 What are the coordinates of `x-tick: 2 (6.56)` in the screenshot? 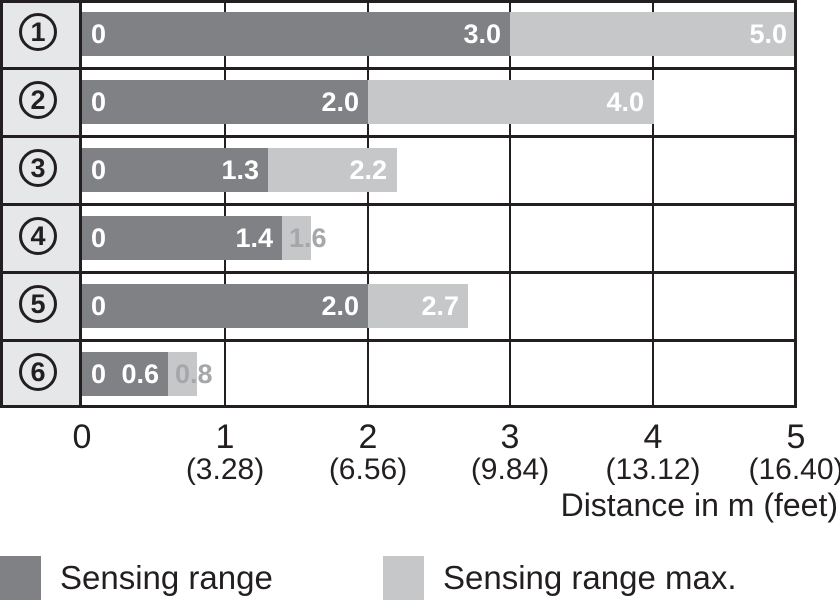 It's located at (368, 453).